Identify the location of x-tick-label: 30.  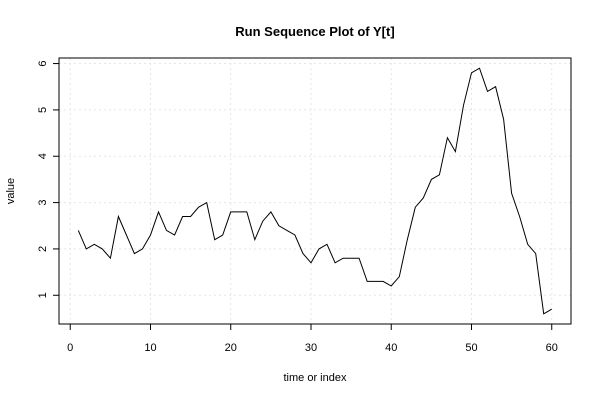
(311, 348).